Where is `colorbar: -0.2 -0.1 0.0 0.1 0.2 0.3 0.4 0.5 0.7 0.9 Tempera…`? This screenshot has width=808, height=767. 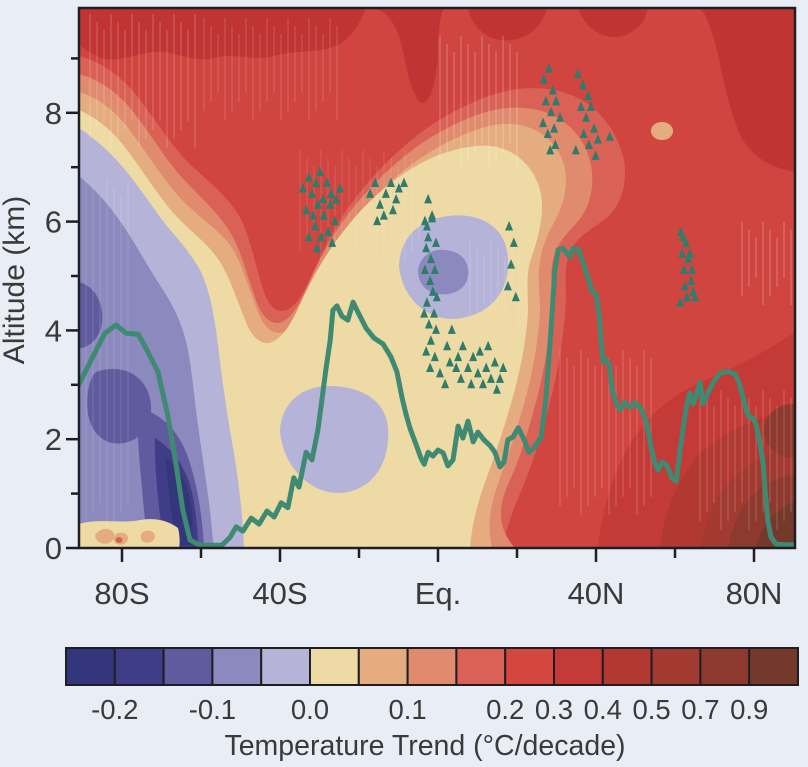 colorbar: -0.2 -0.1 0.0 0.1 0.2 0.3 0.4 0.5 0.7 0.9 Tempera… is located at coordinates (432, 704).